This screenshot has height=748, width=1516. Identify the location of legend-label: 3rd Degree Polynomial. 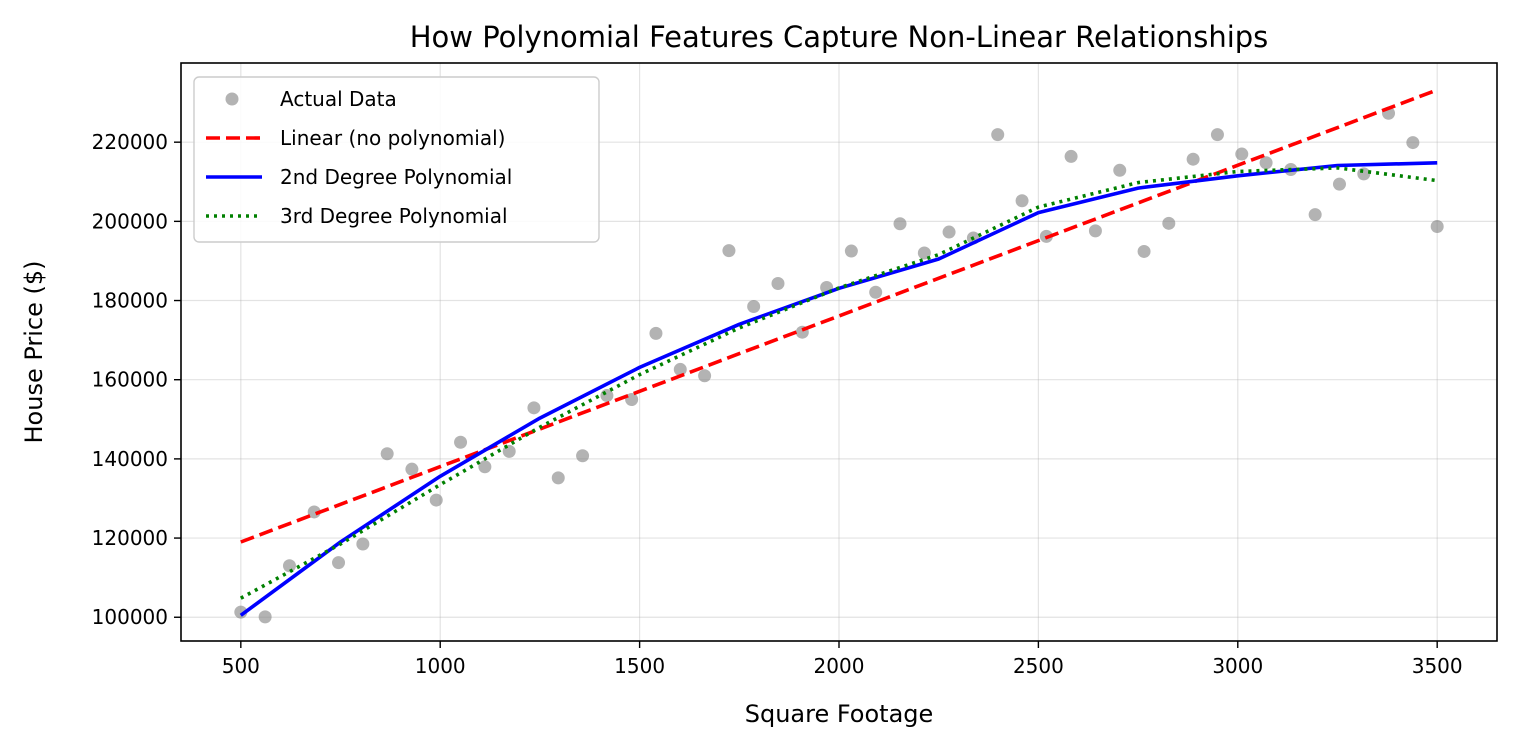
(394, 216).